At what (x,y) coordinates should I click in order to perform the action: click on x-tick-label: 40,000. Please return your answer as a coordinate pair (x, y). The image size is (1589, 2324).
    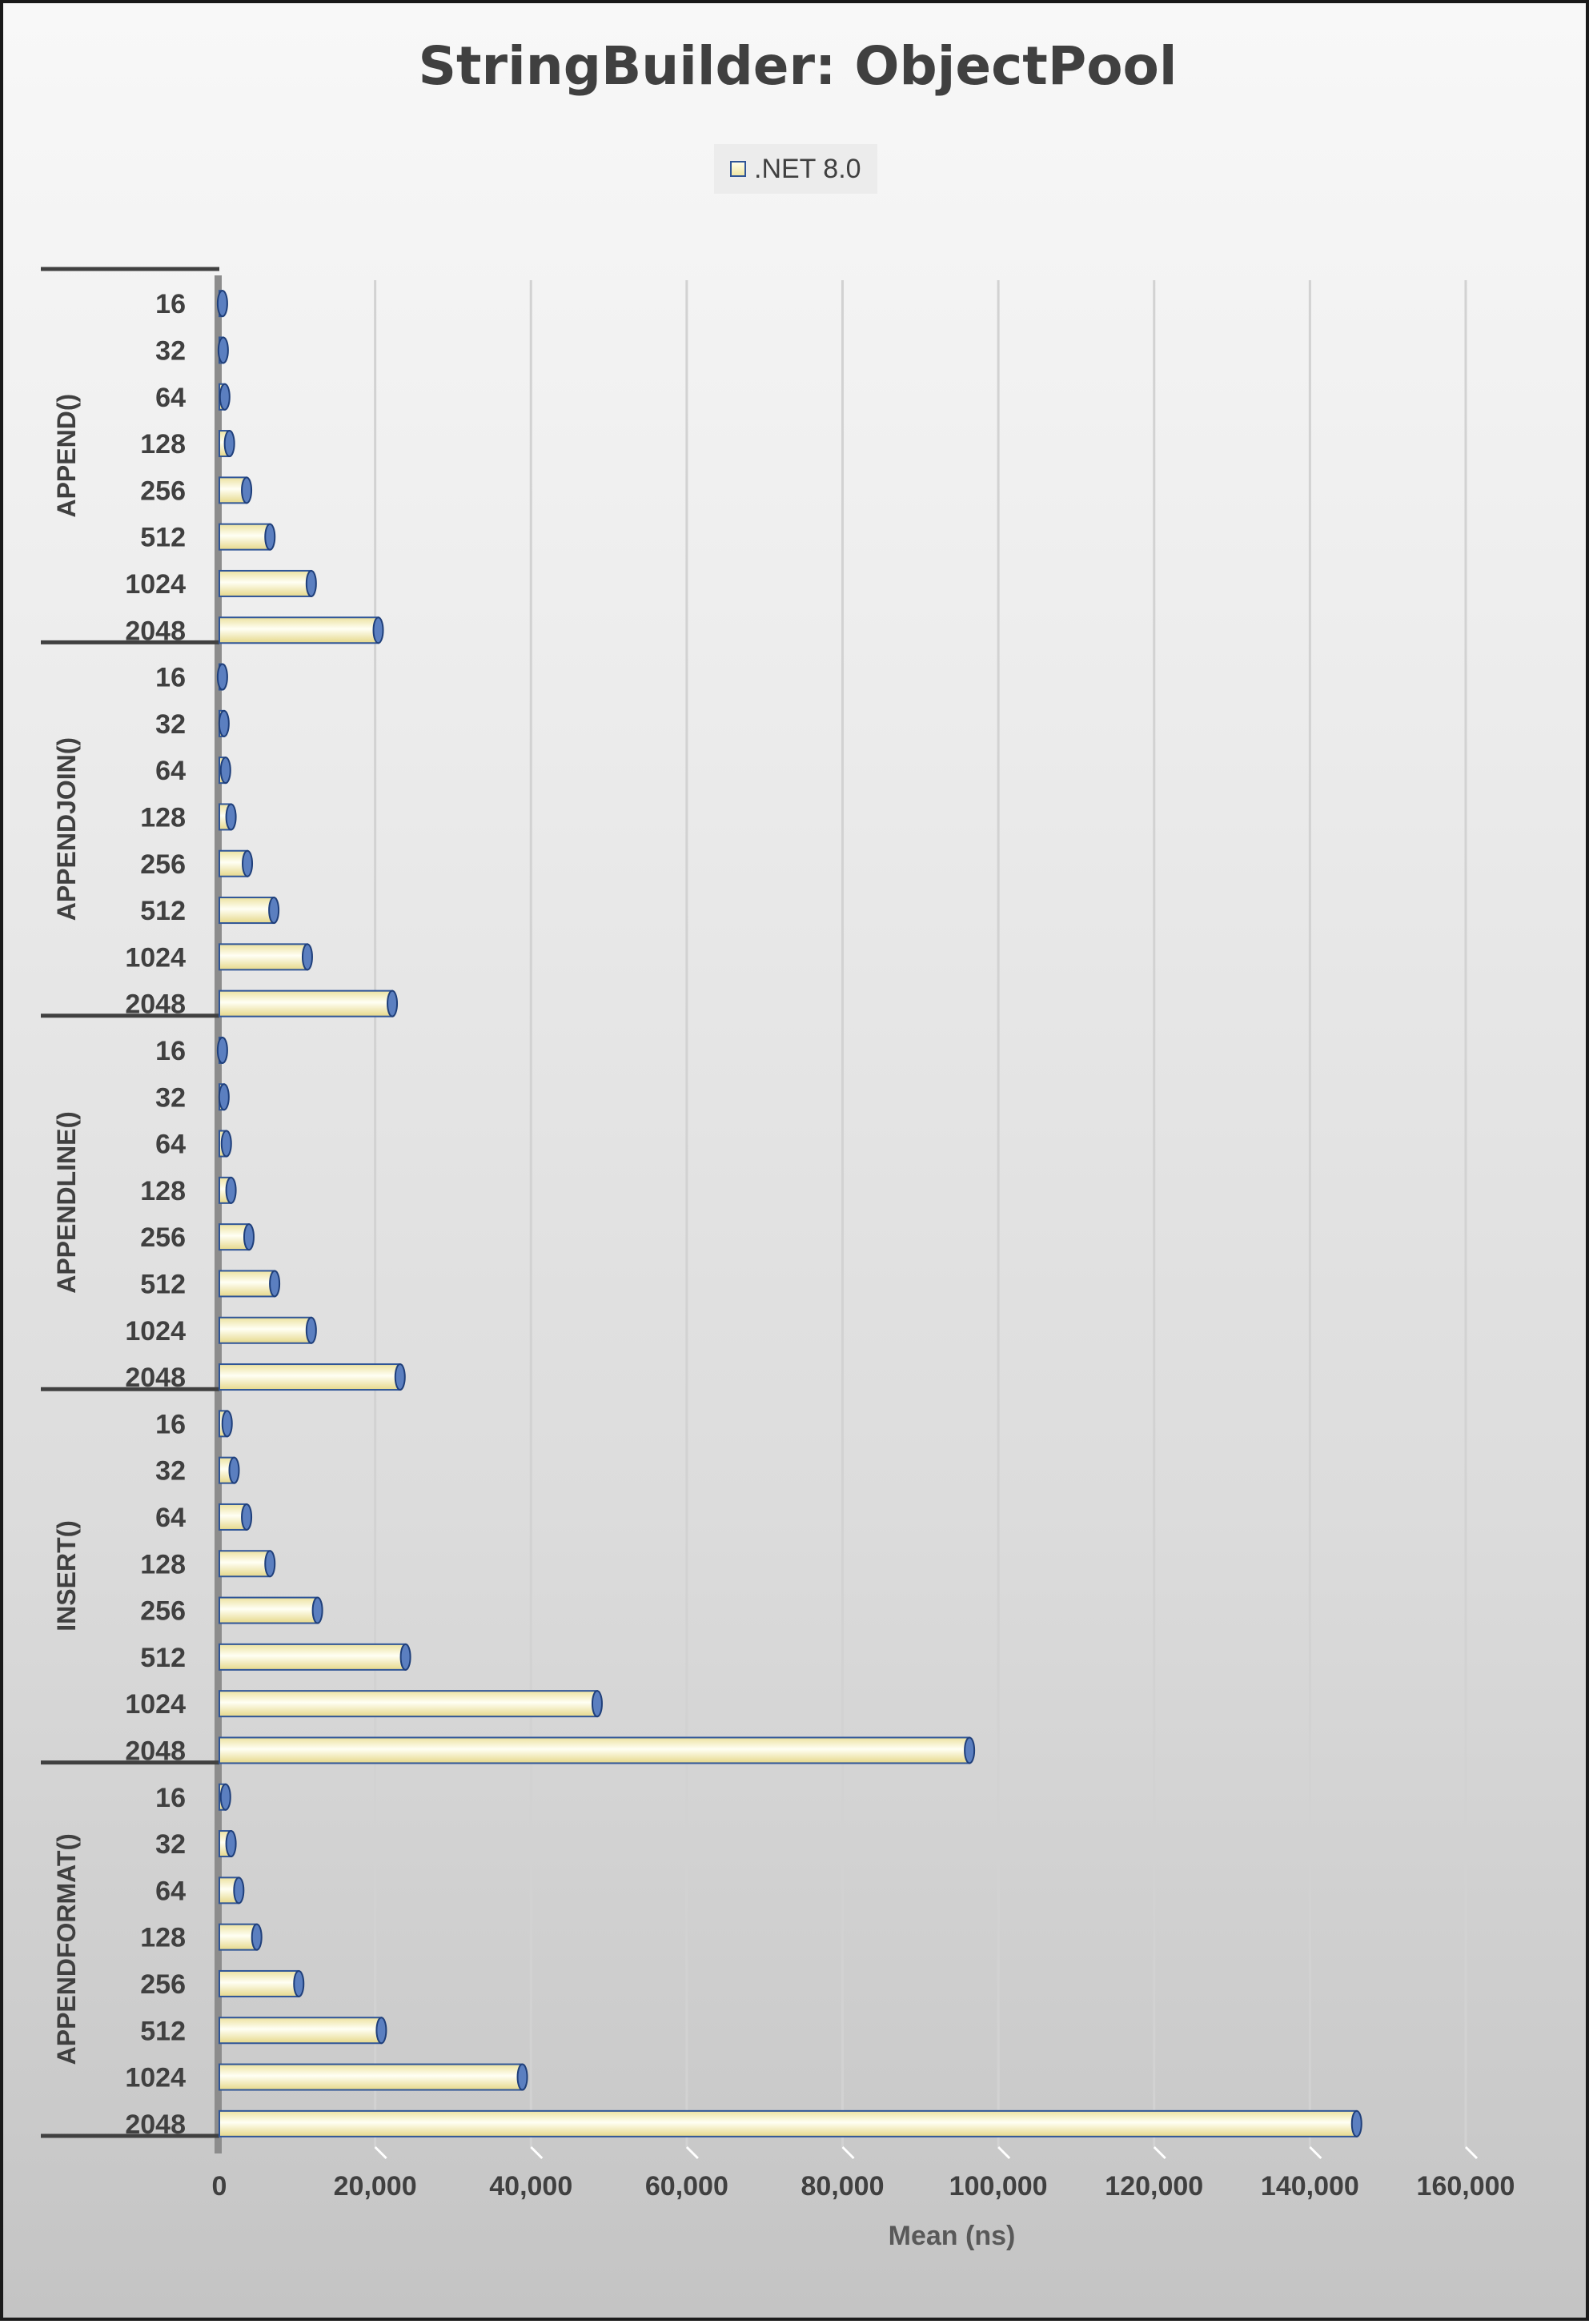
    Looking at the image, I should click on (530, 2186).